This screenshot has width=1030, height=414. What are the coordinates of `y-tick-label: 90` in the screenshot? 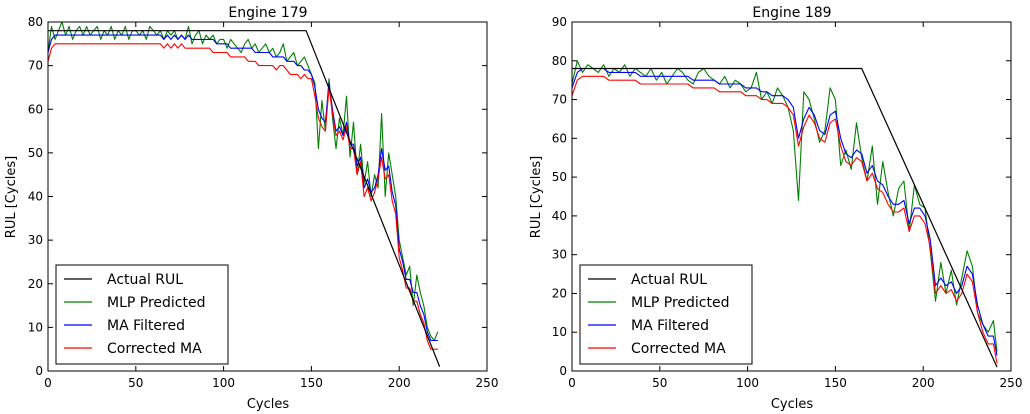 It's located at (559, 22).